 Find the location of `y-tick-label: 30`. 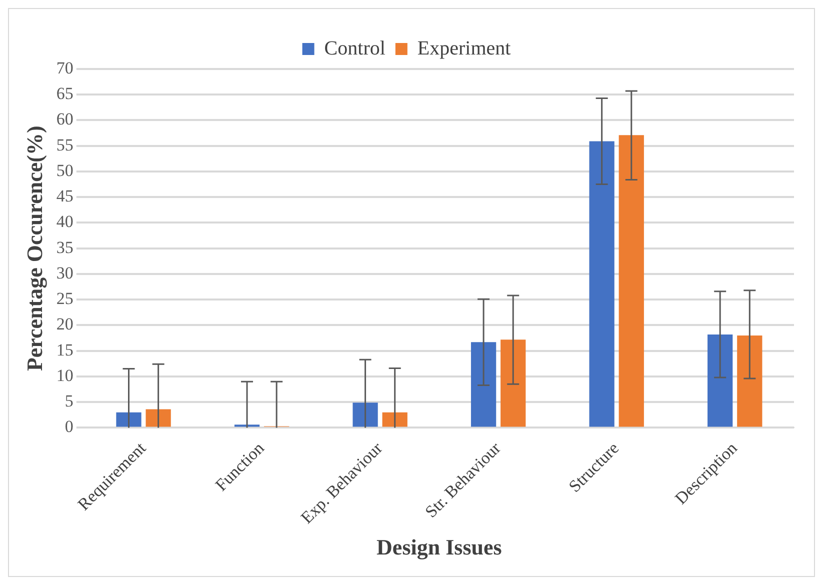

y-tick-label: 30 is located at coordinates (65, 272).